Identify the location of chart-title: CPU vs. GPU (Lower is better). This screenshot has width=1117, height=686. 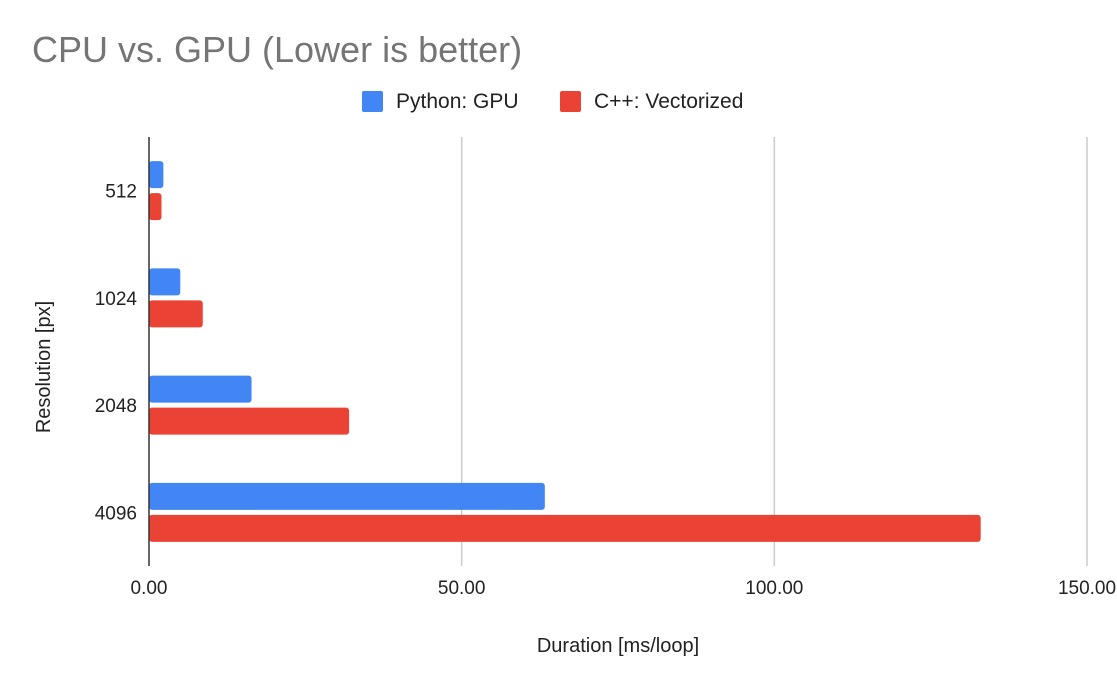
(277, 49).